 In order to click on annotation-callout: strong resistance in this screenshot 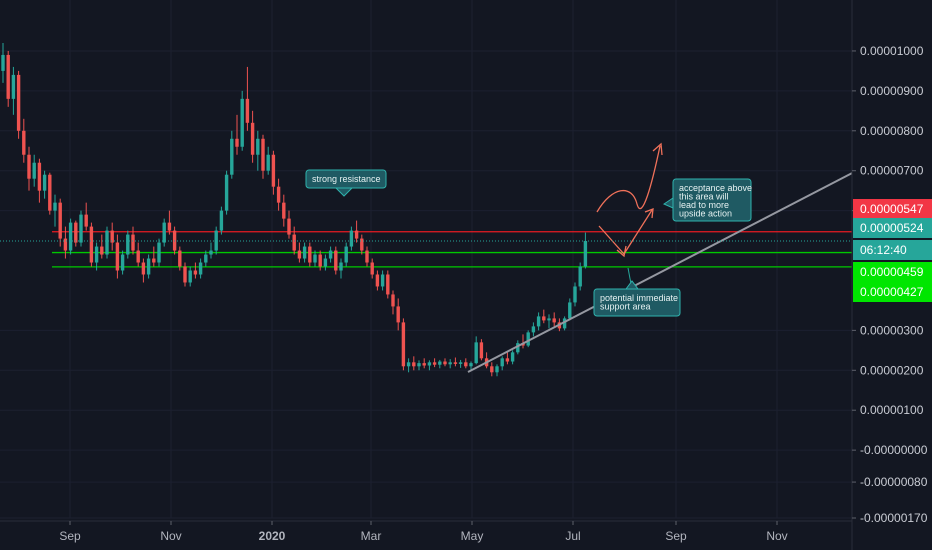, I will do `click(346, 183)`.